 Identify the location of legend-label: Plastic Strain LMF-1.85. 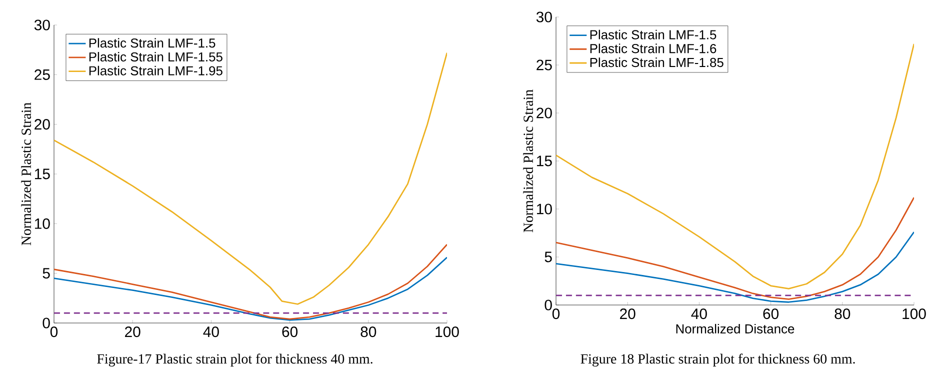
(657, 63).